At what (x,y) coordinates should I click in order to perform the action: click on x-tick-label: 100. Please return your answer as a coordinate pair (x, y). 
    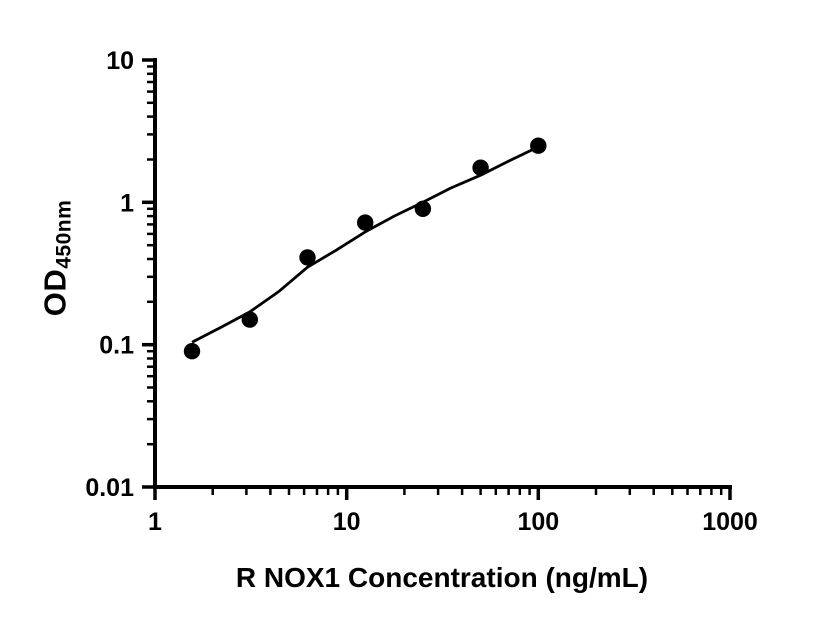
    Looking at the image, I should click on (538, 522).